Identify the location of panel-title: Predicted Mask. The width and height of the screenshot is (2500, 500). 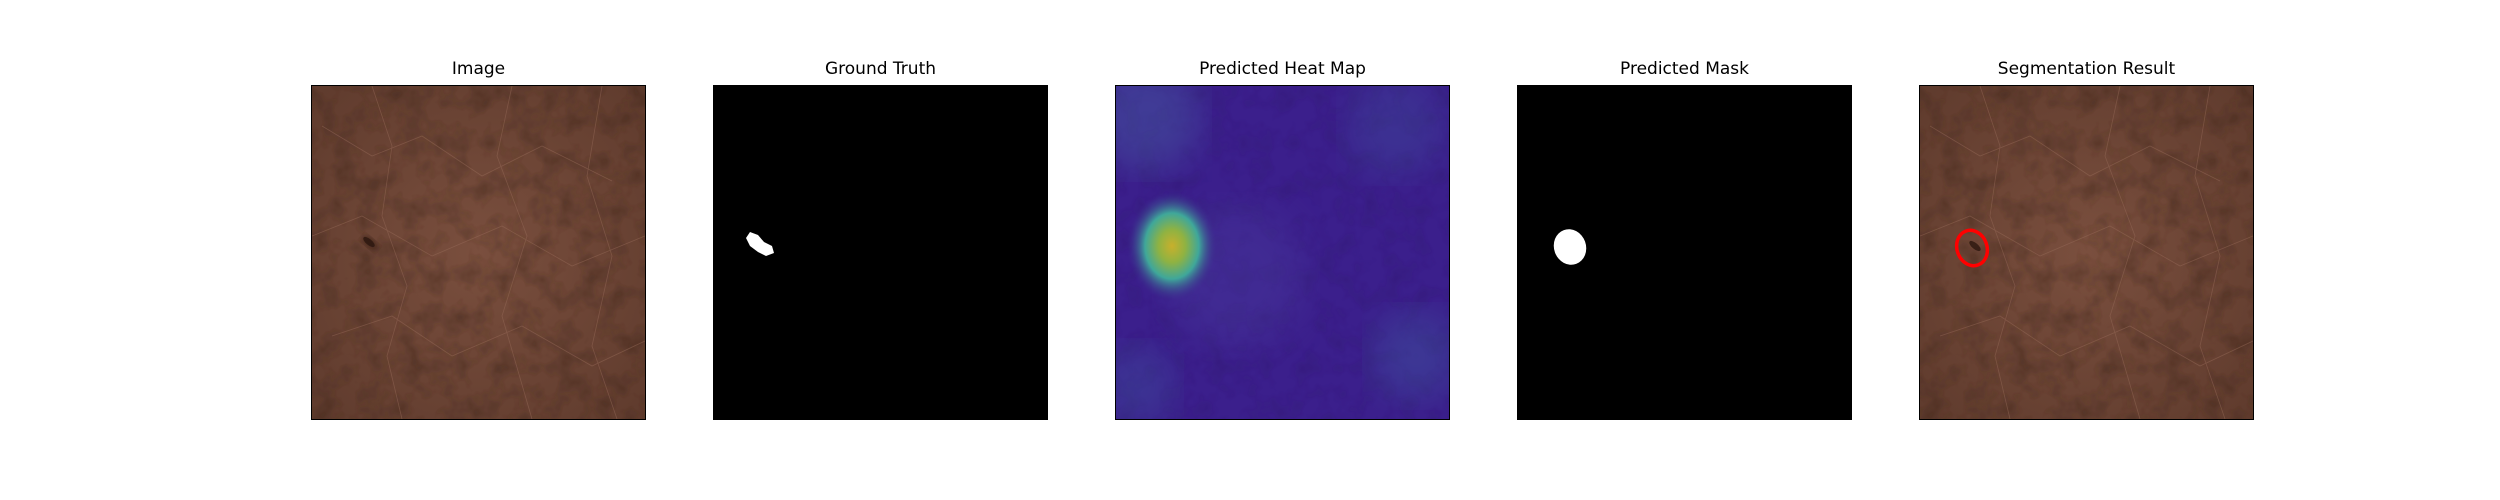
(1684, 69).